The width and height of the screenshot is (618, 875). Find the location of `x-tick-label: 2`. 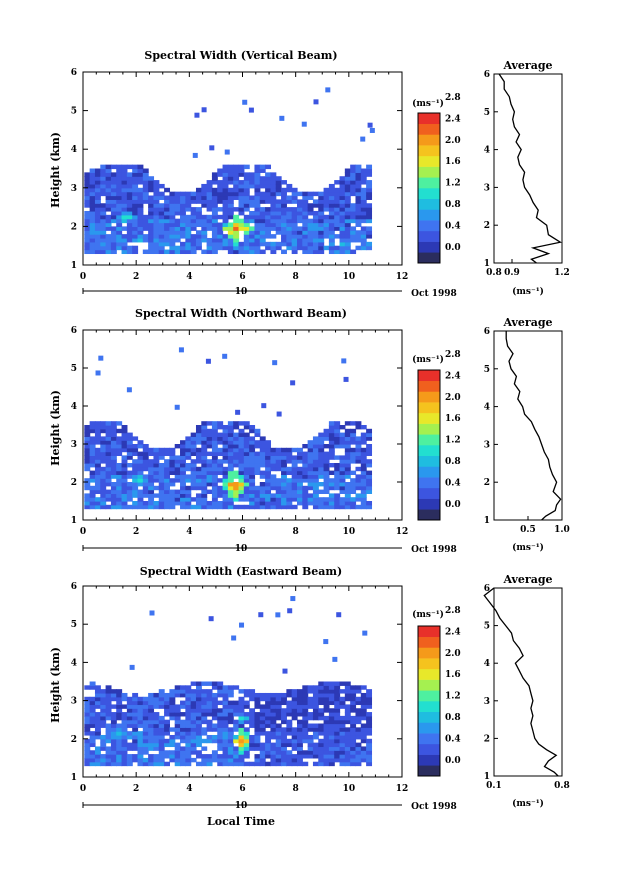

x-tick-label: 2 is located at coordinates (136, 277).